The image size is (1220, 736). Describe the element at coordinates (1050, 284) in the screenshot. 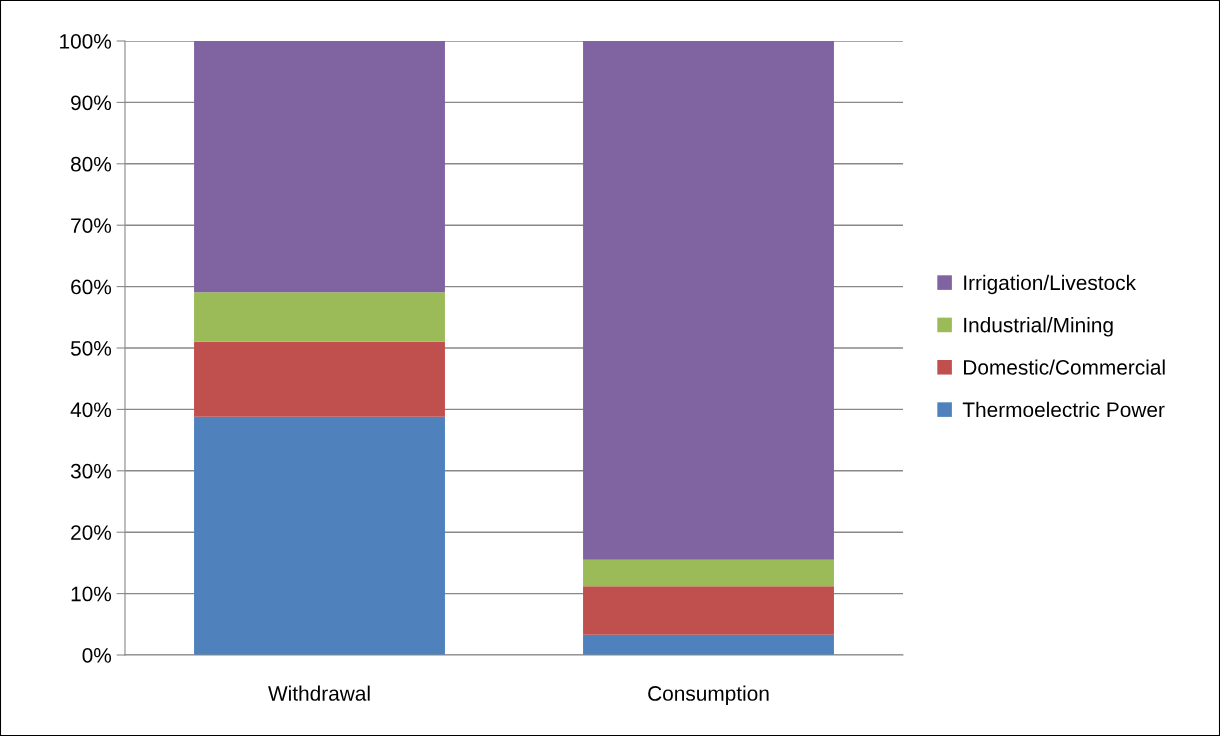

I see `legend-label: Irrigation/Livestock` at that location.